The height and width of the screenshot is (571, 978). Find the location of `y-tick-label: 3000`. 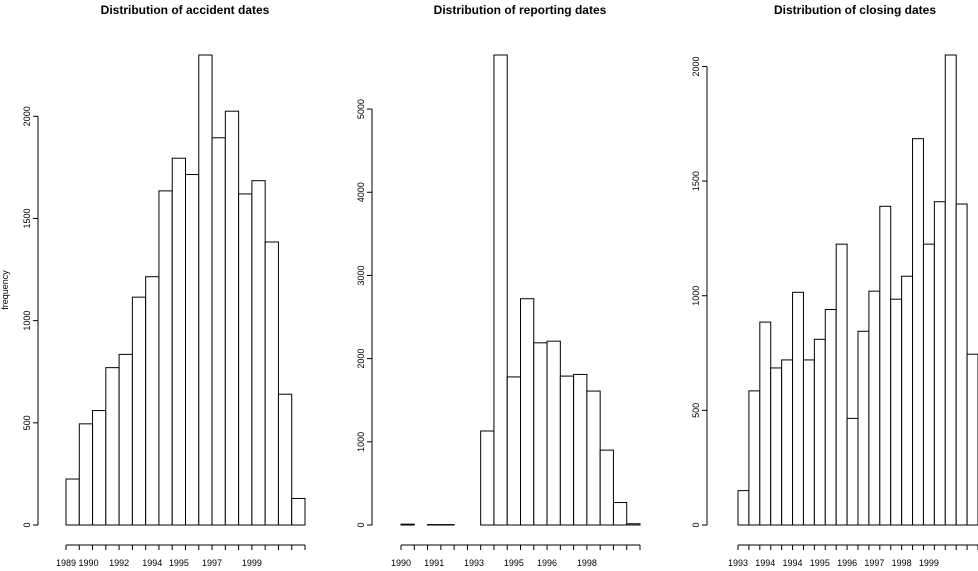

y-tick-label: 3000 is located at coordinates (361, 275).